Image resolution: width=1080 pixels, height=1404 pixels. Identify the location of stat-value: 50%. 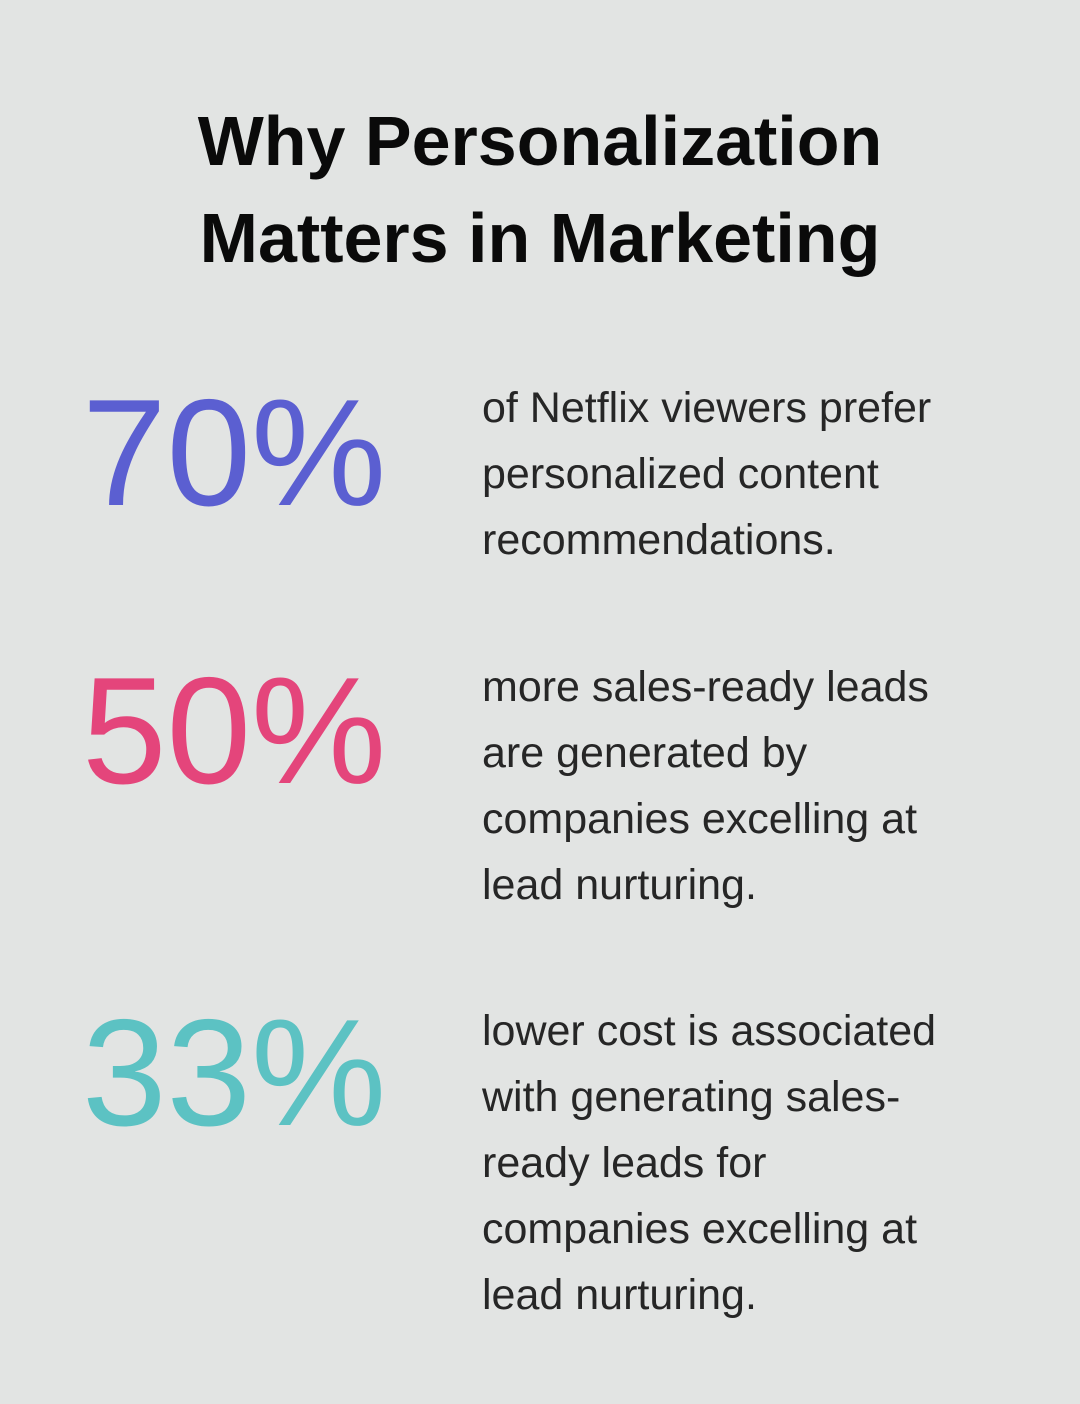
(234, 731).